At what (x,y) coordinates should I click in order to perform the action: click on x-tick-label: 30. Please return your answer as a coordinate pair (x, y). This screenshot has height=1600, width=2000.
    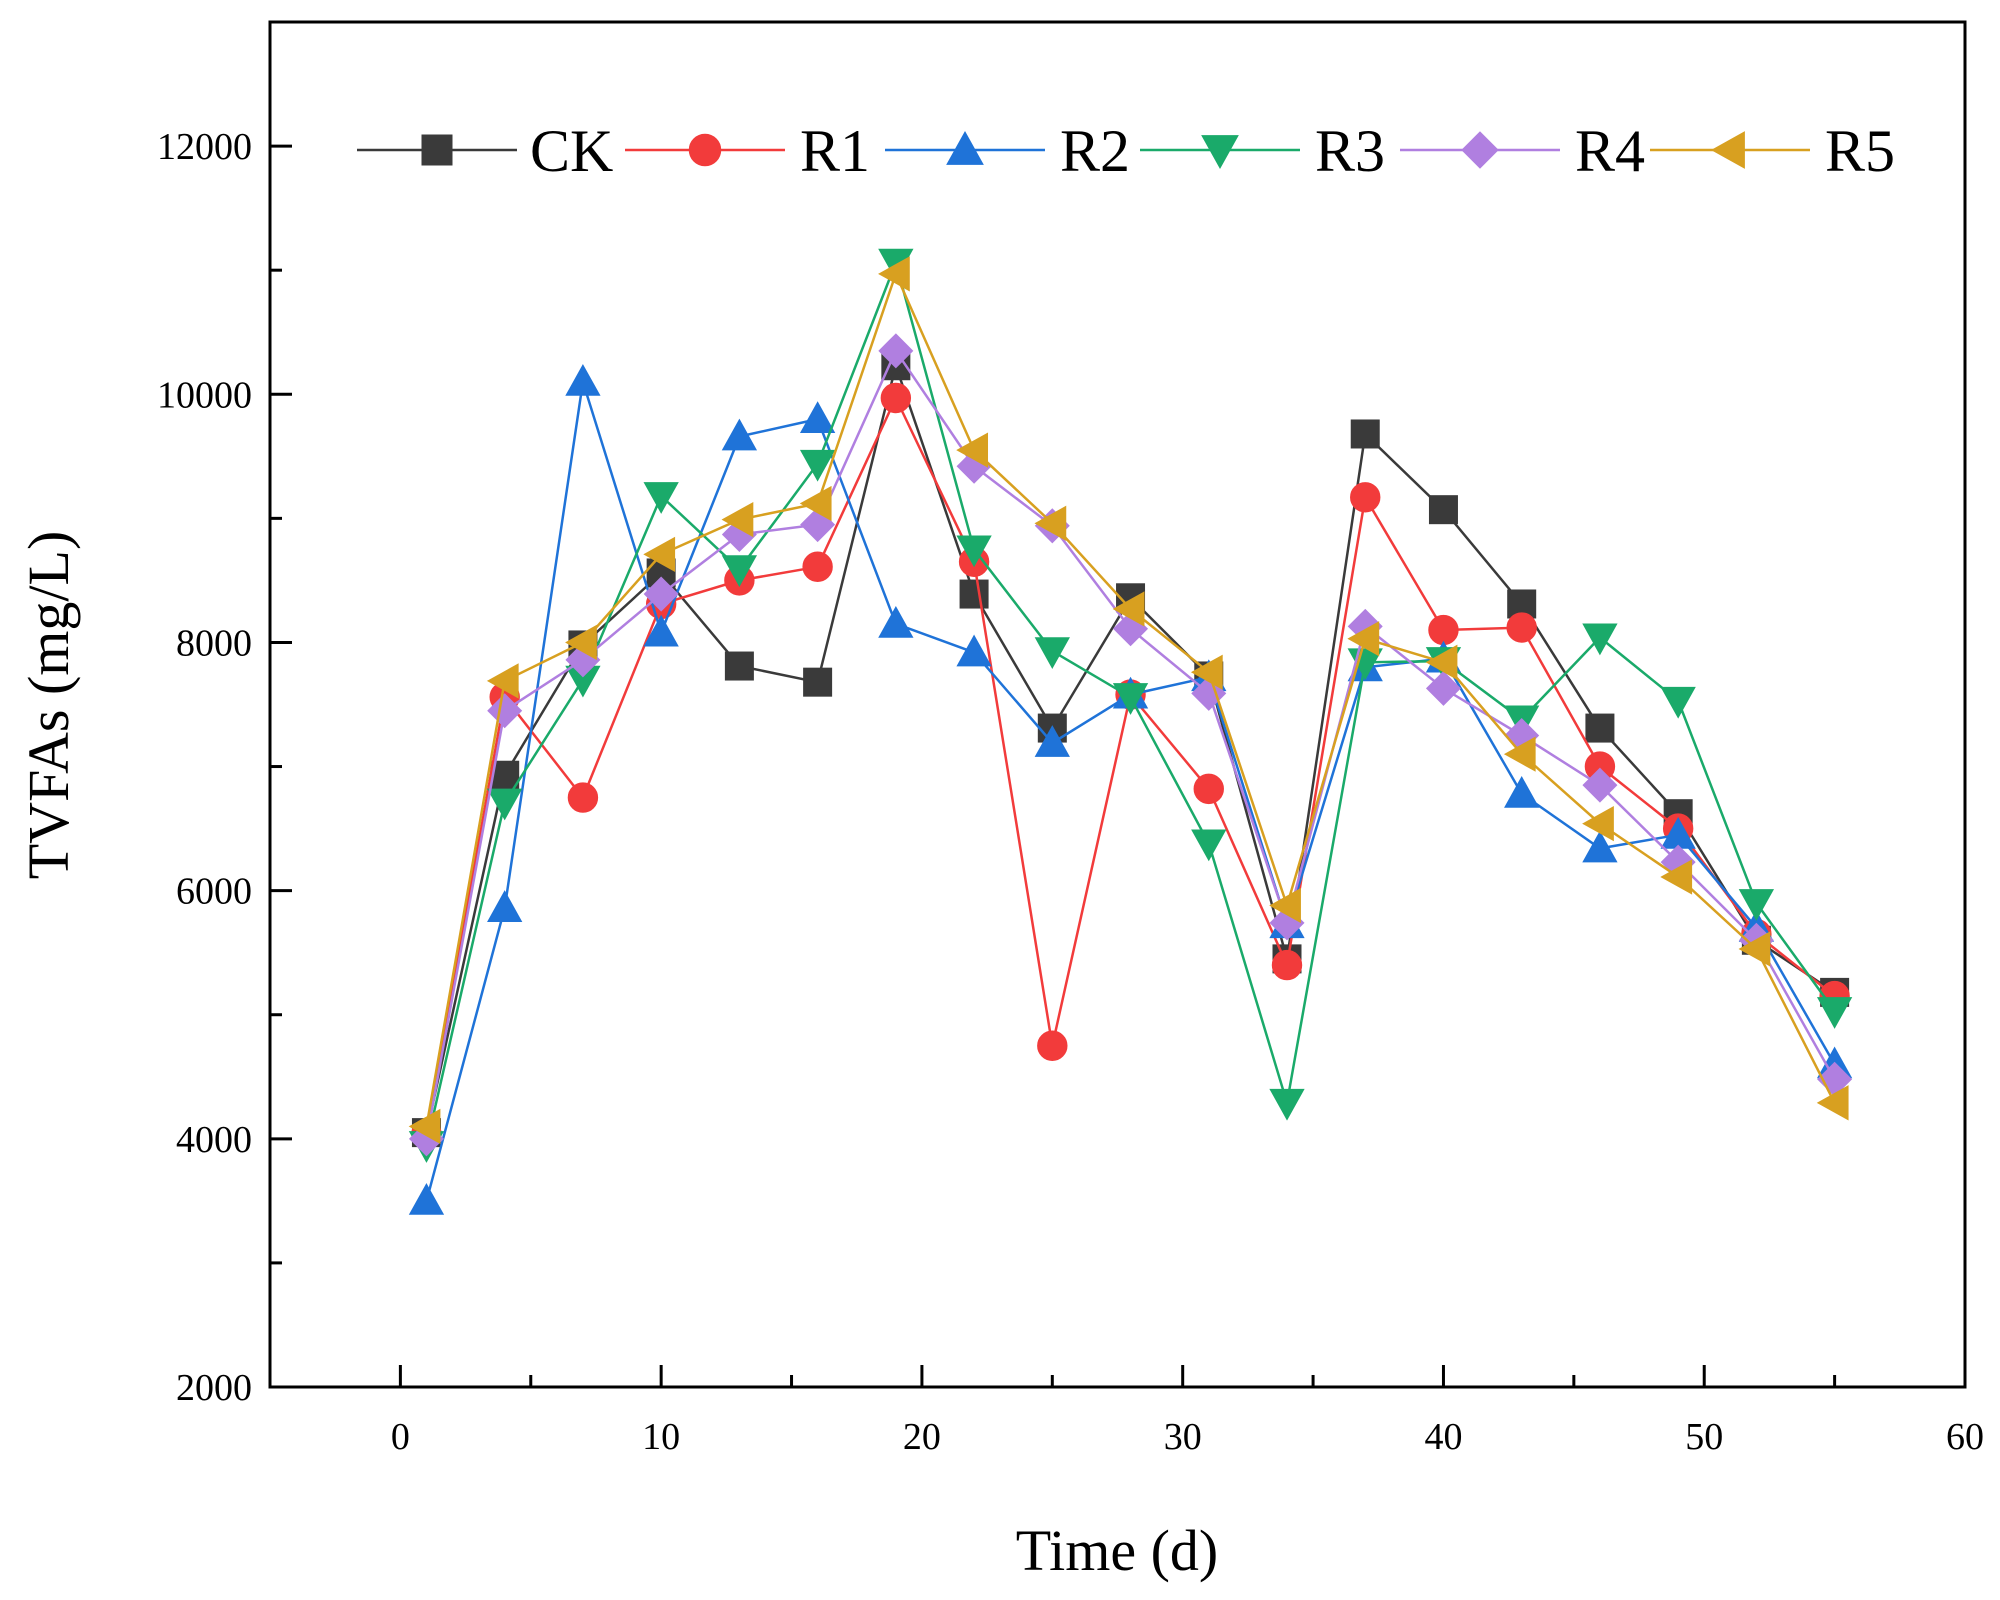
    Looking at the image, I should click on (1183, 1437).